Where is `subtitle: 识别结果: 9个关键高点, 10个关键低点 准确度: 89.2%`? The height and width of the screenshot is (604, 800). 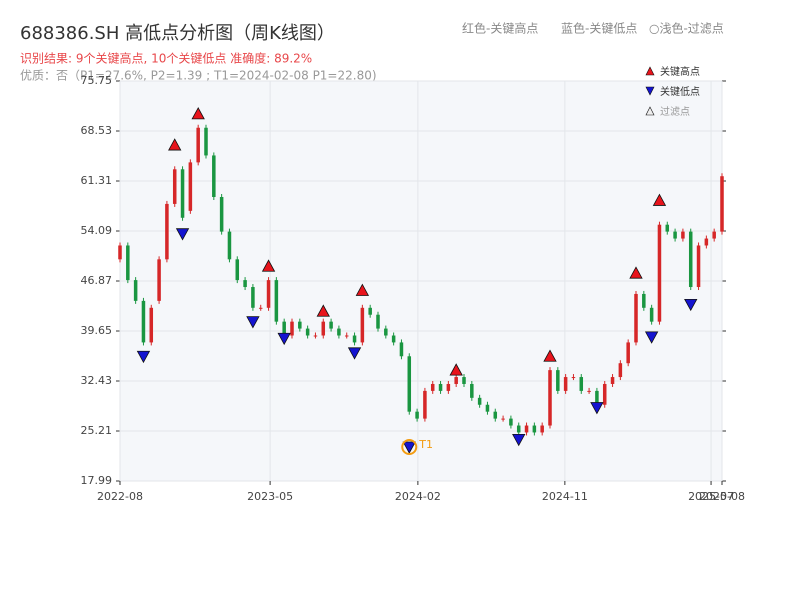 subtitle: 识别结果: 9个关键高点, 10个关键低点 准确度: 89.2% is located at coordinates (166, 58).